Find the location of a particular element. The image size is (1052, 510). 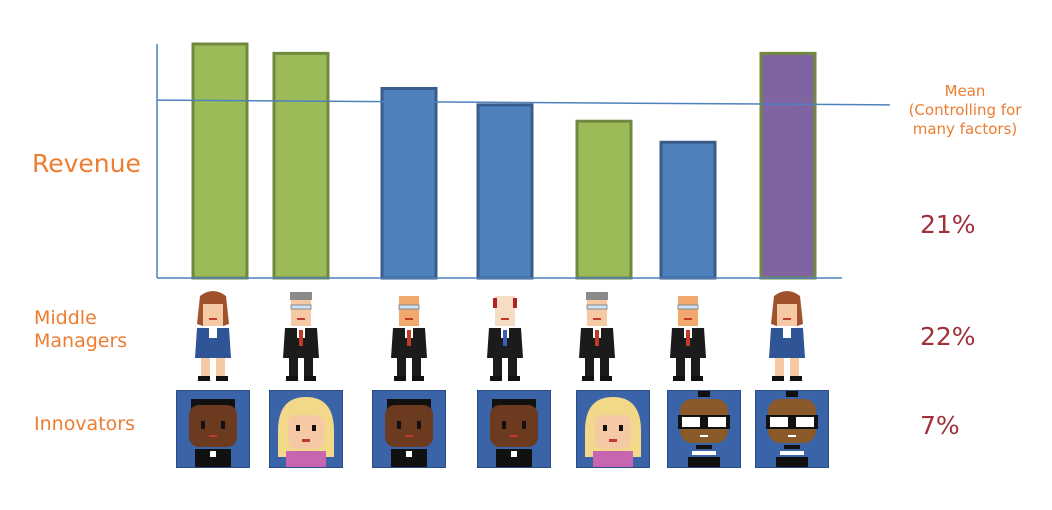

mean-line is located at coordinates (523, 102).